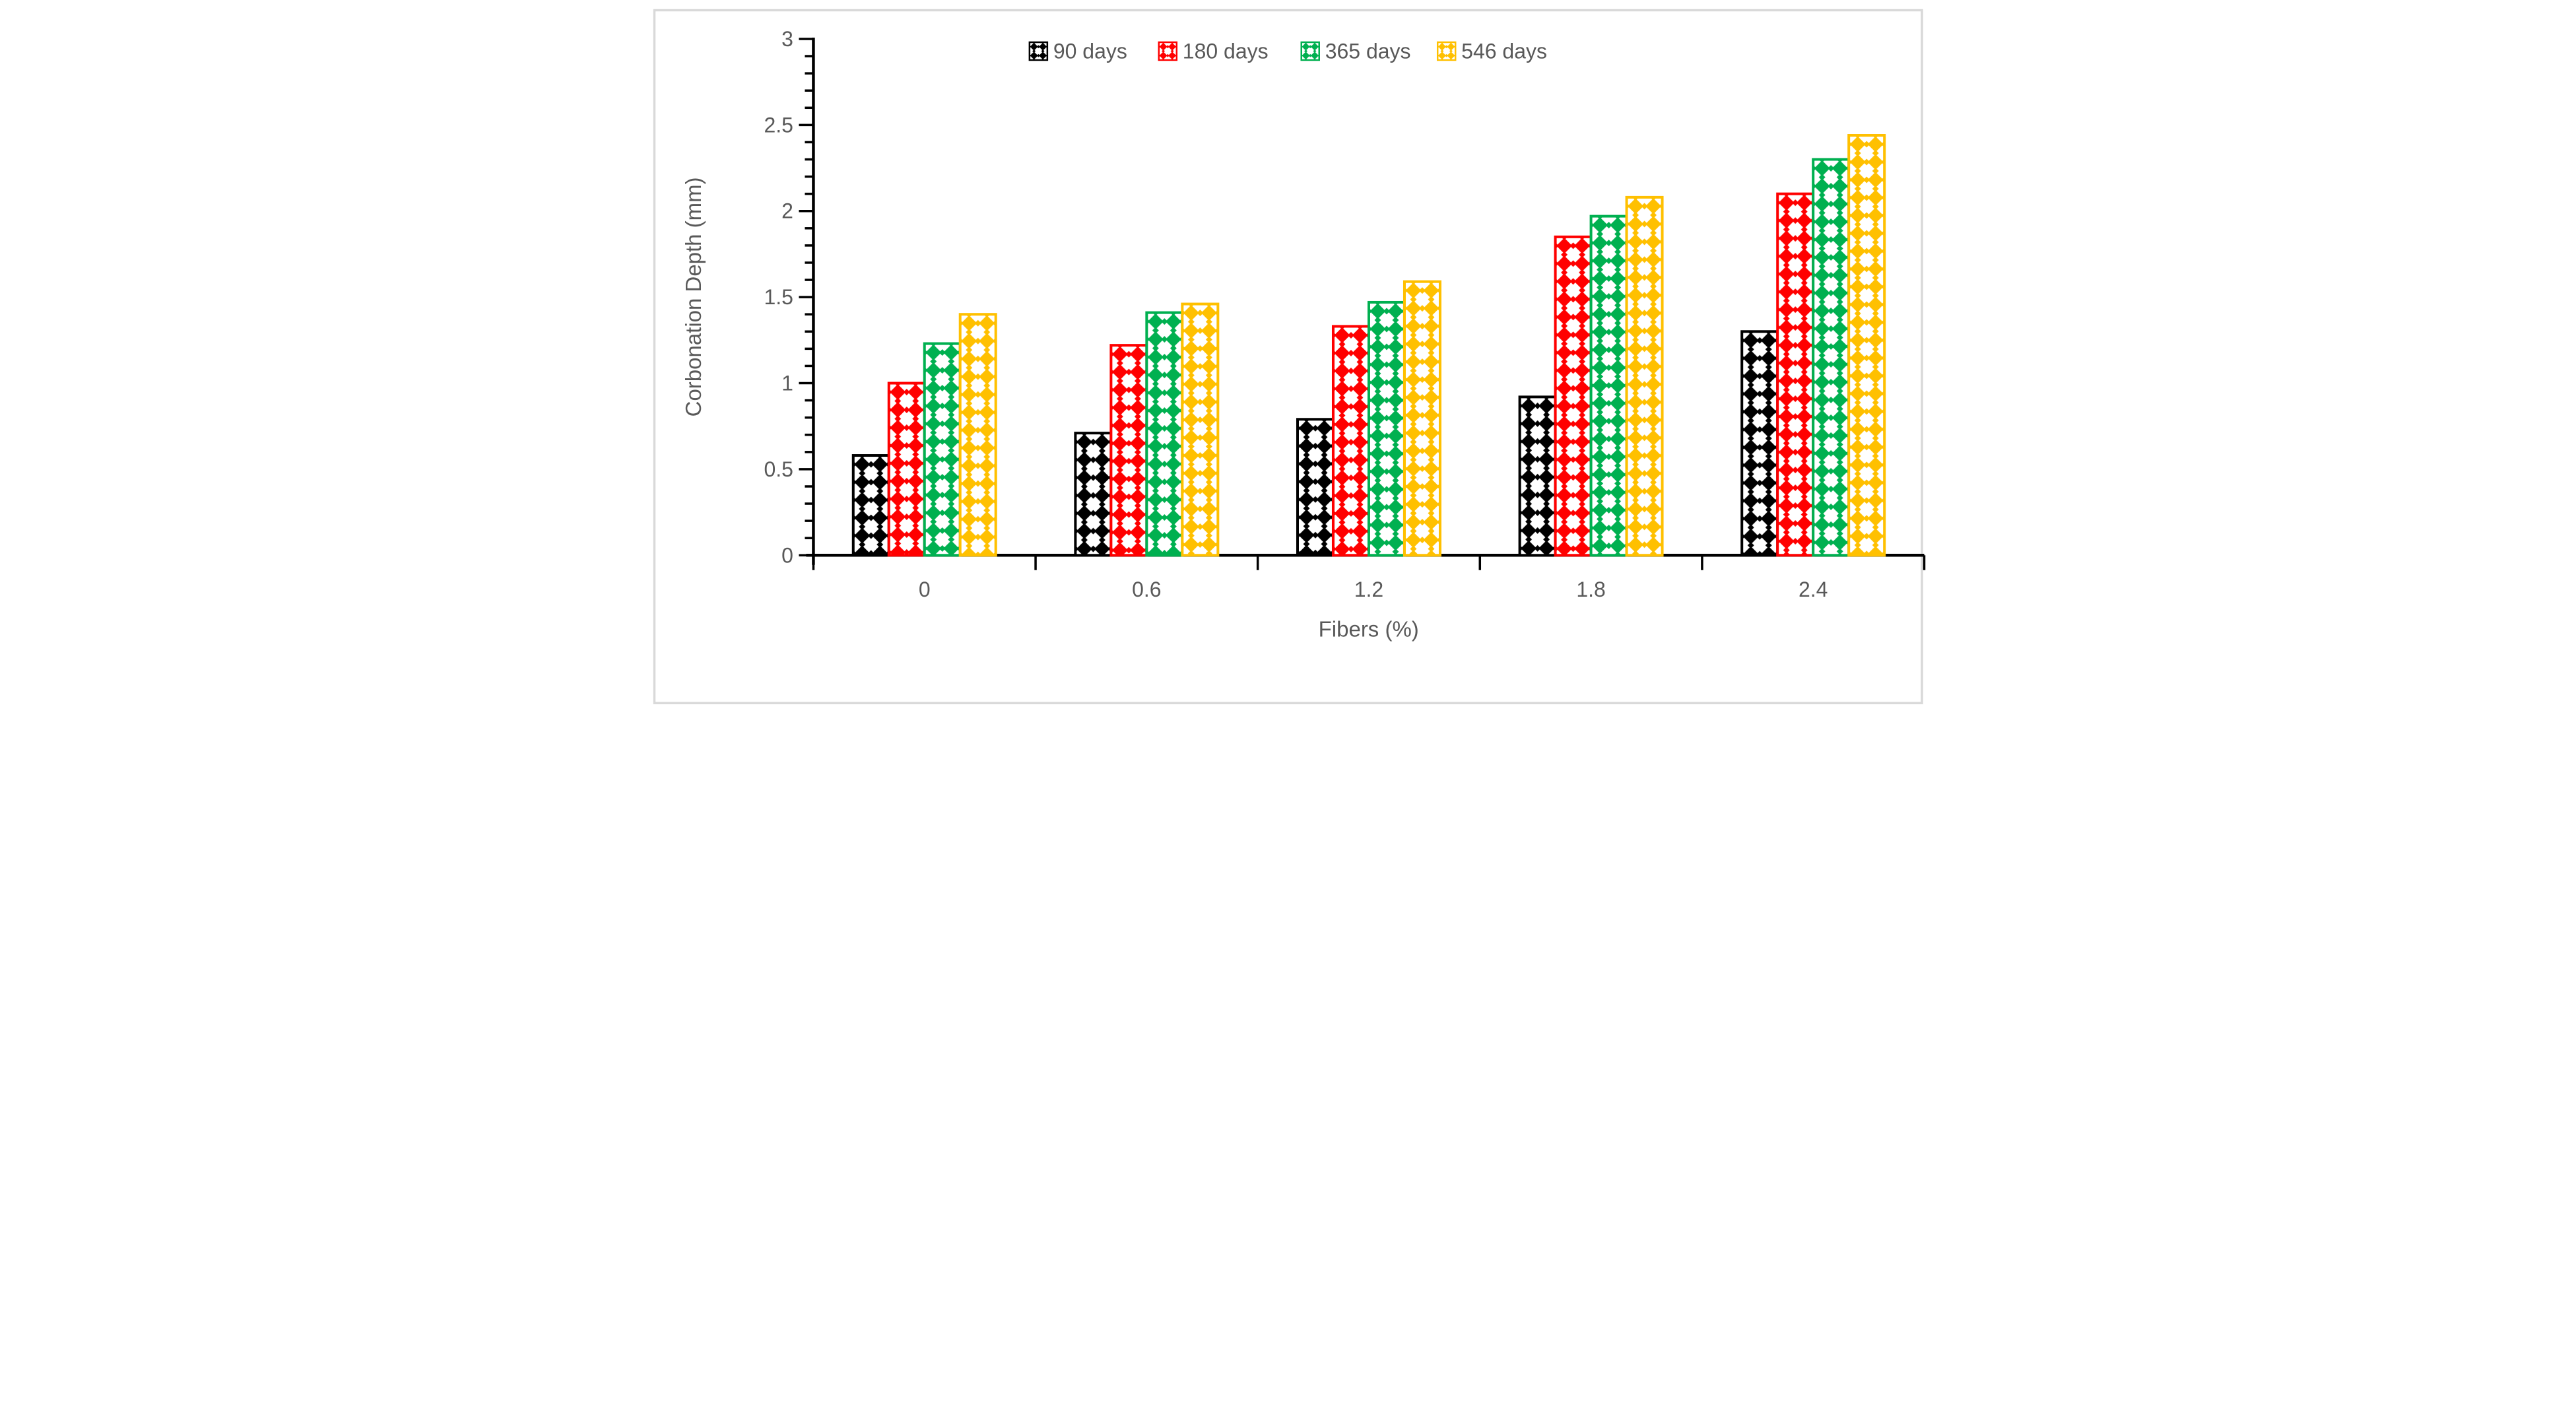  Describe the element at coordinates (1446, 51) in the screenshot. I see `legend-swatch-546-days-icon` at that location.